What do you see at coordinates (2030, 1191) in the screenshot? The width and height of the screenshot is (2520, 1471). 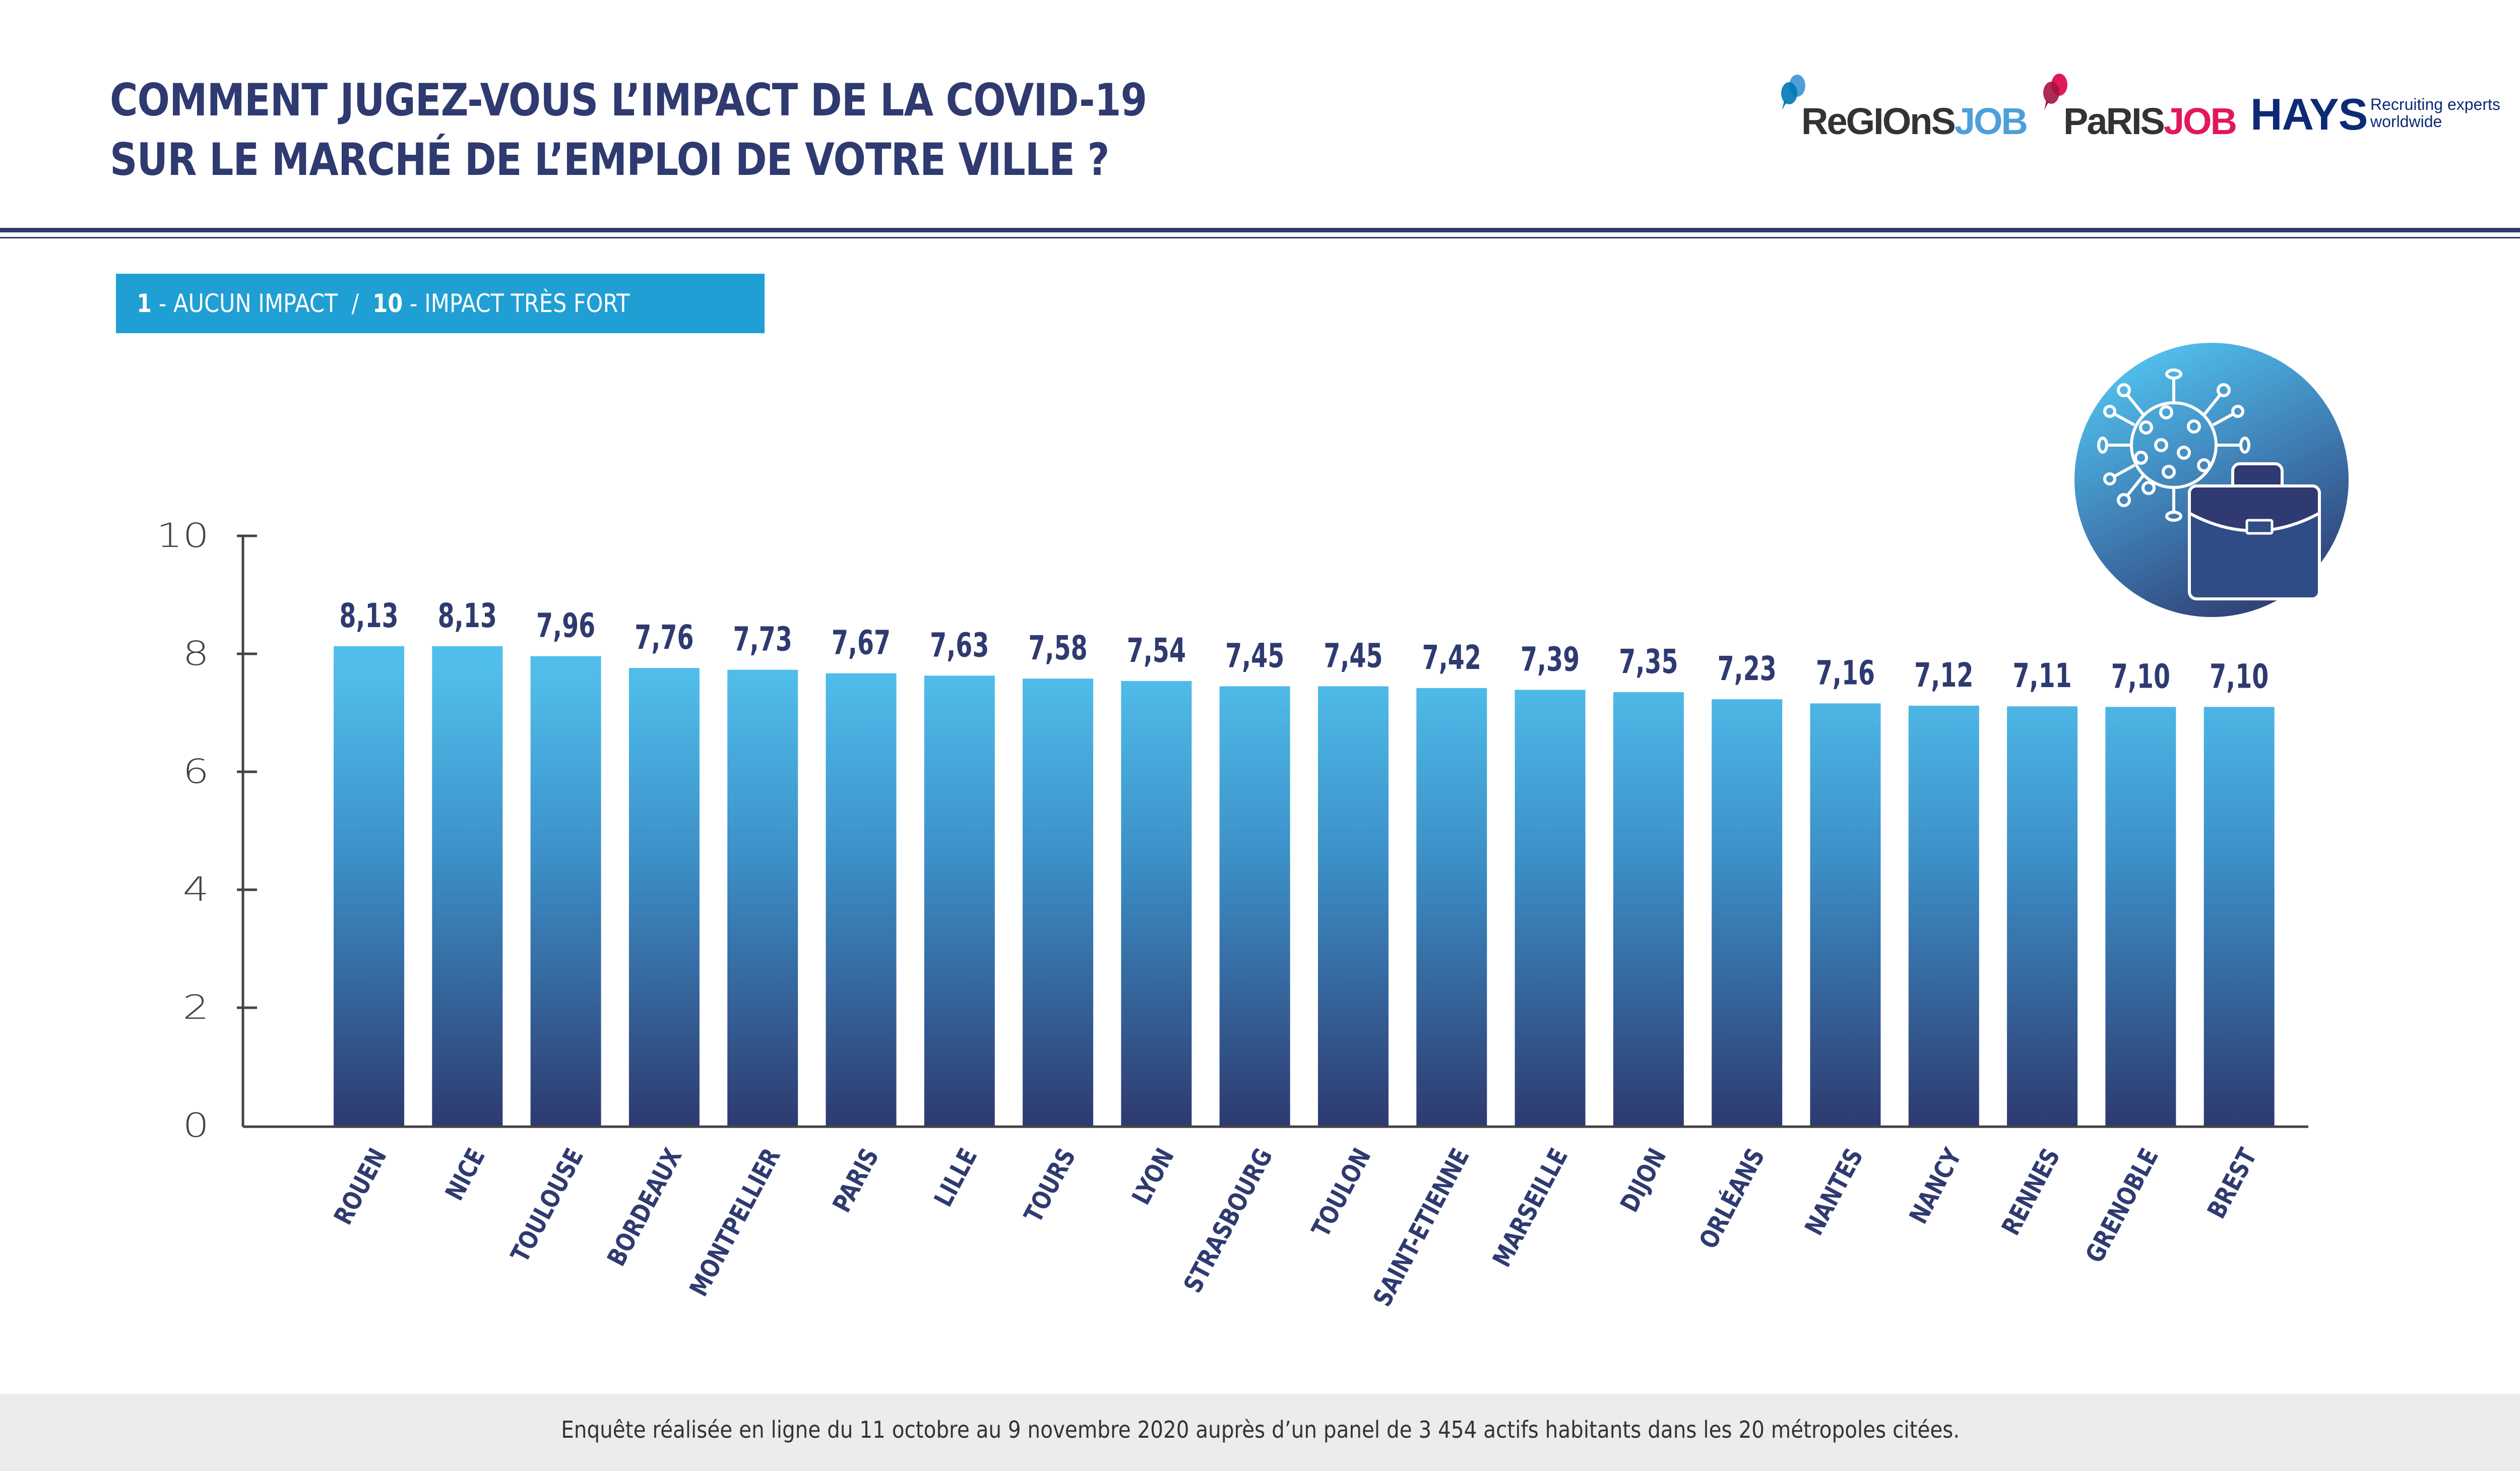 I see `x-tick-label: RENNES` at bounding box center [2030, 1191].